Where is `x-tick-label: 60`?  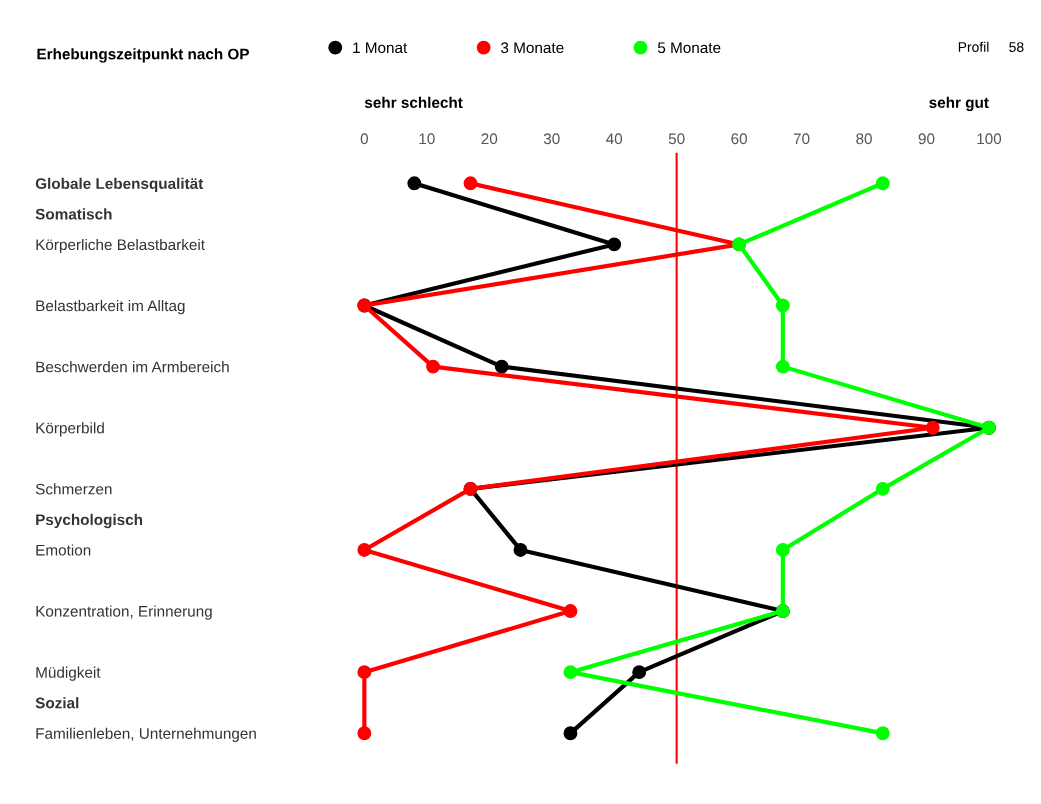
x-tick-label: 60 is located at coordinates (739, 139).